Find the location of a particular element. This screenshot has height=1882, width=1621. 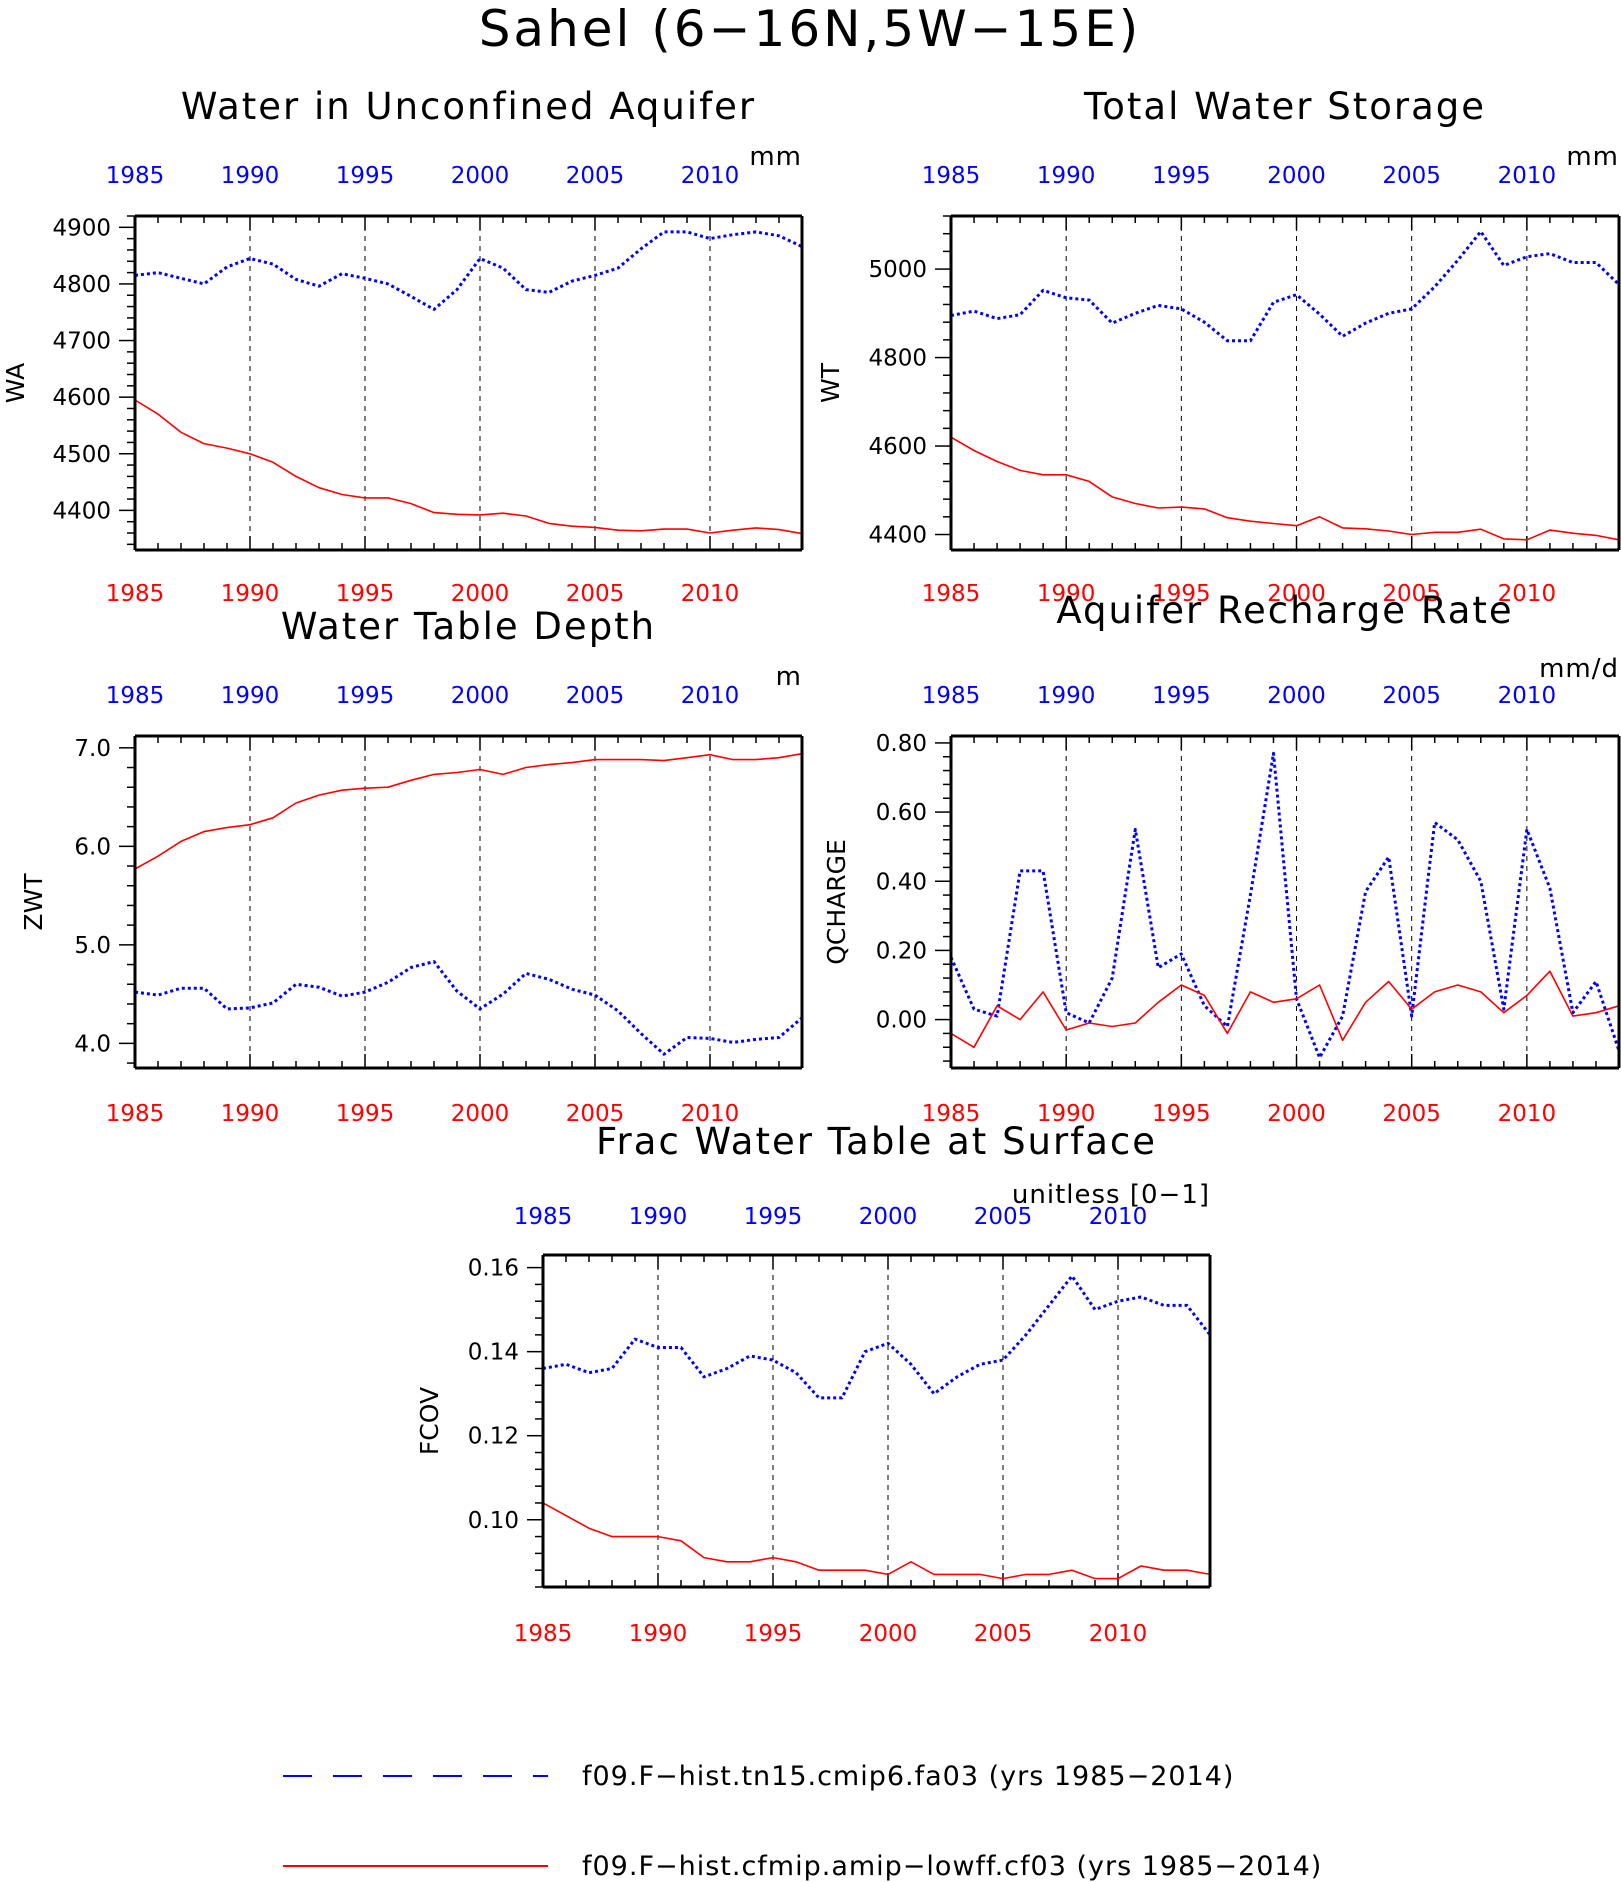

y-tick-label: 0.14 is located at coordinates (493, 1353).